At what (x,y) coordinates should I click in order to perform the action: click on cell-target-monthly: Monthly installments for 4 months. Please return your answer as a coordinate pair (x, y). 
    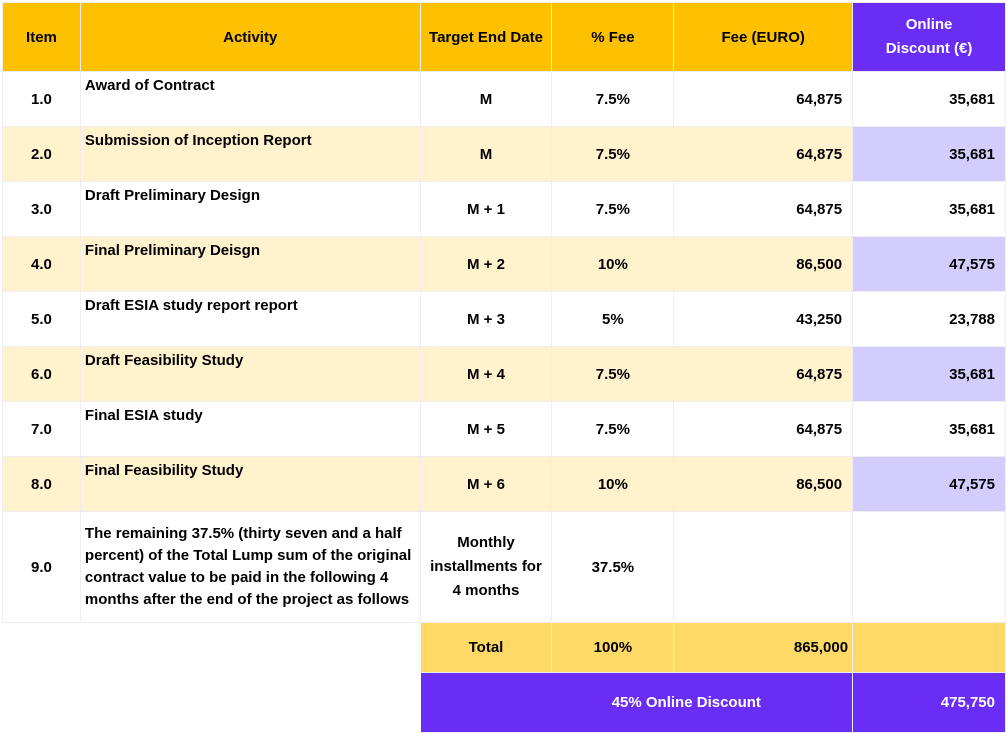
    Looking at the image, I should click on (486, 567).